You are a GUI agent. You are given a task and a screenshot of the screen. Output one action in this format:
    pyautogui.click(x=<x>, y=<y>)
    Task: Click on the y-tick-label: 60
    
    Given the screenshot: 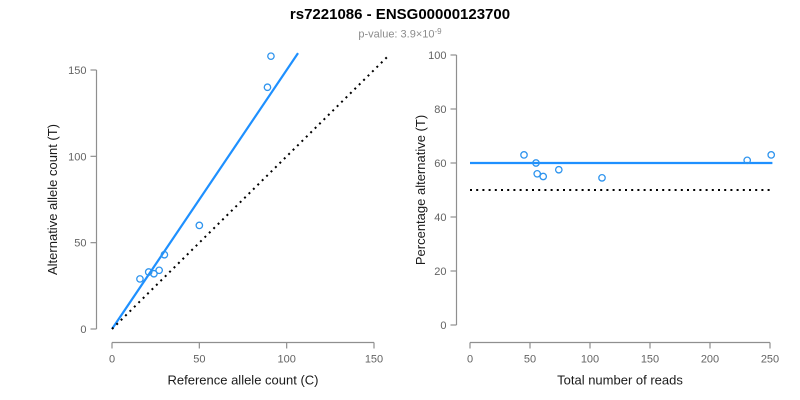 What is the action you would take?
    pyautogui.click(x=440, y=164)
    